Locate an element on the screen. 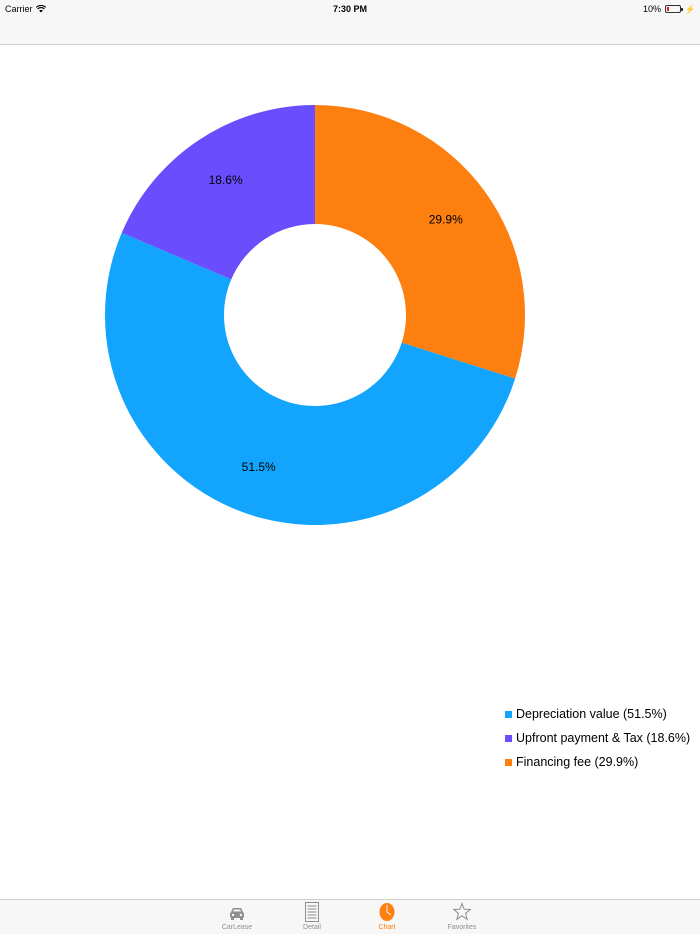 This screenshot has width=700, height=934. tab-carlease: CarLease is located at coordinates (237, 916).